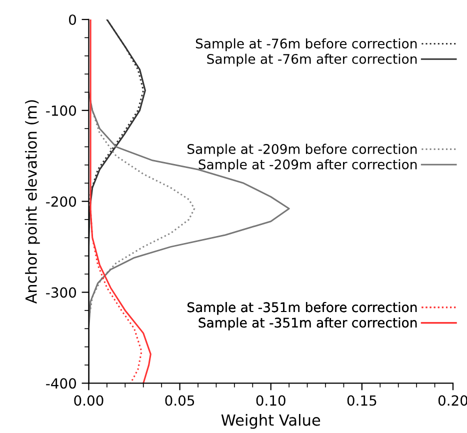  I want to click on x-tick-label: 0.05, so click(179, 400).